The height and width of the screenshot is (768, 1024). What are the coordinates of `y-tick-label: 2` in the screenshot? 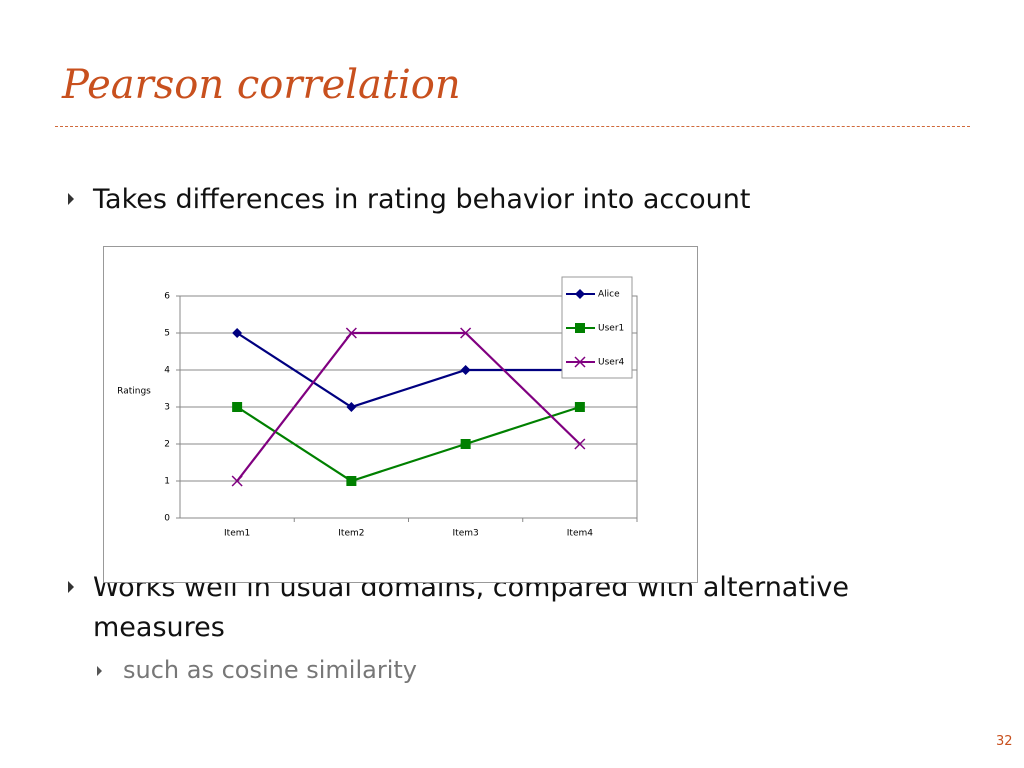 It's located at (167, 445).